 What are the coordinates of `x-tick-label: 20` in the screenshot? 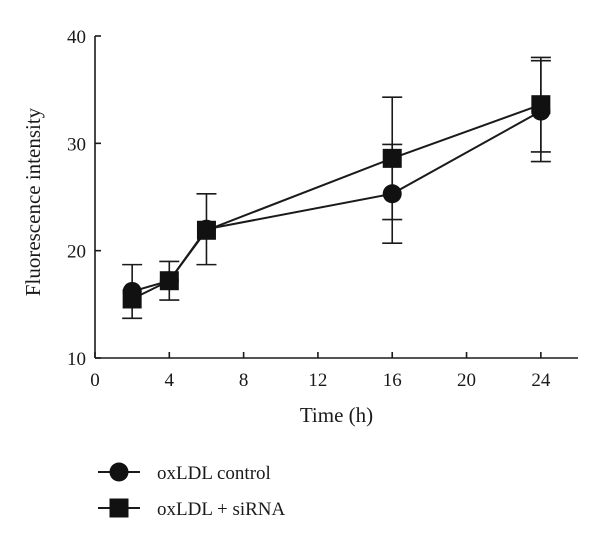 It's located at (466, 380).